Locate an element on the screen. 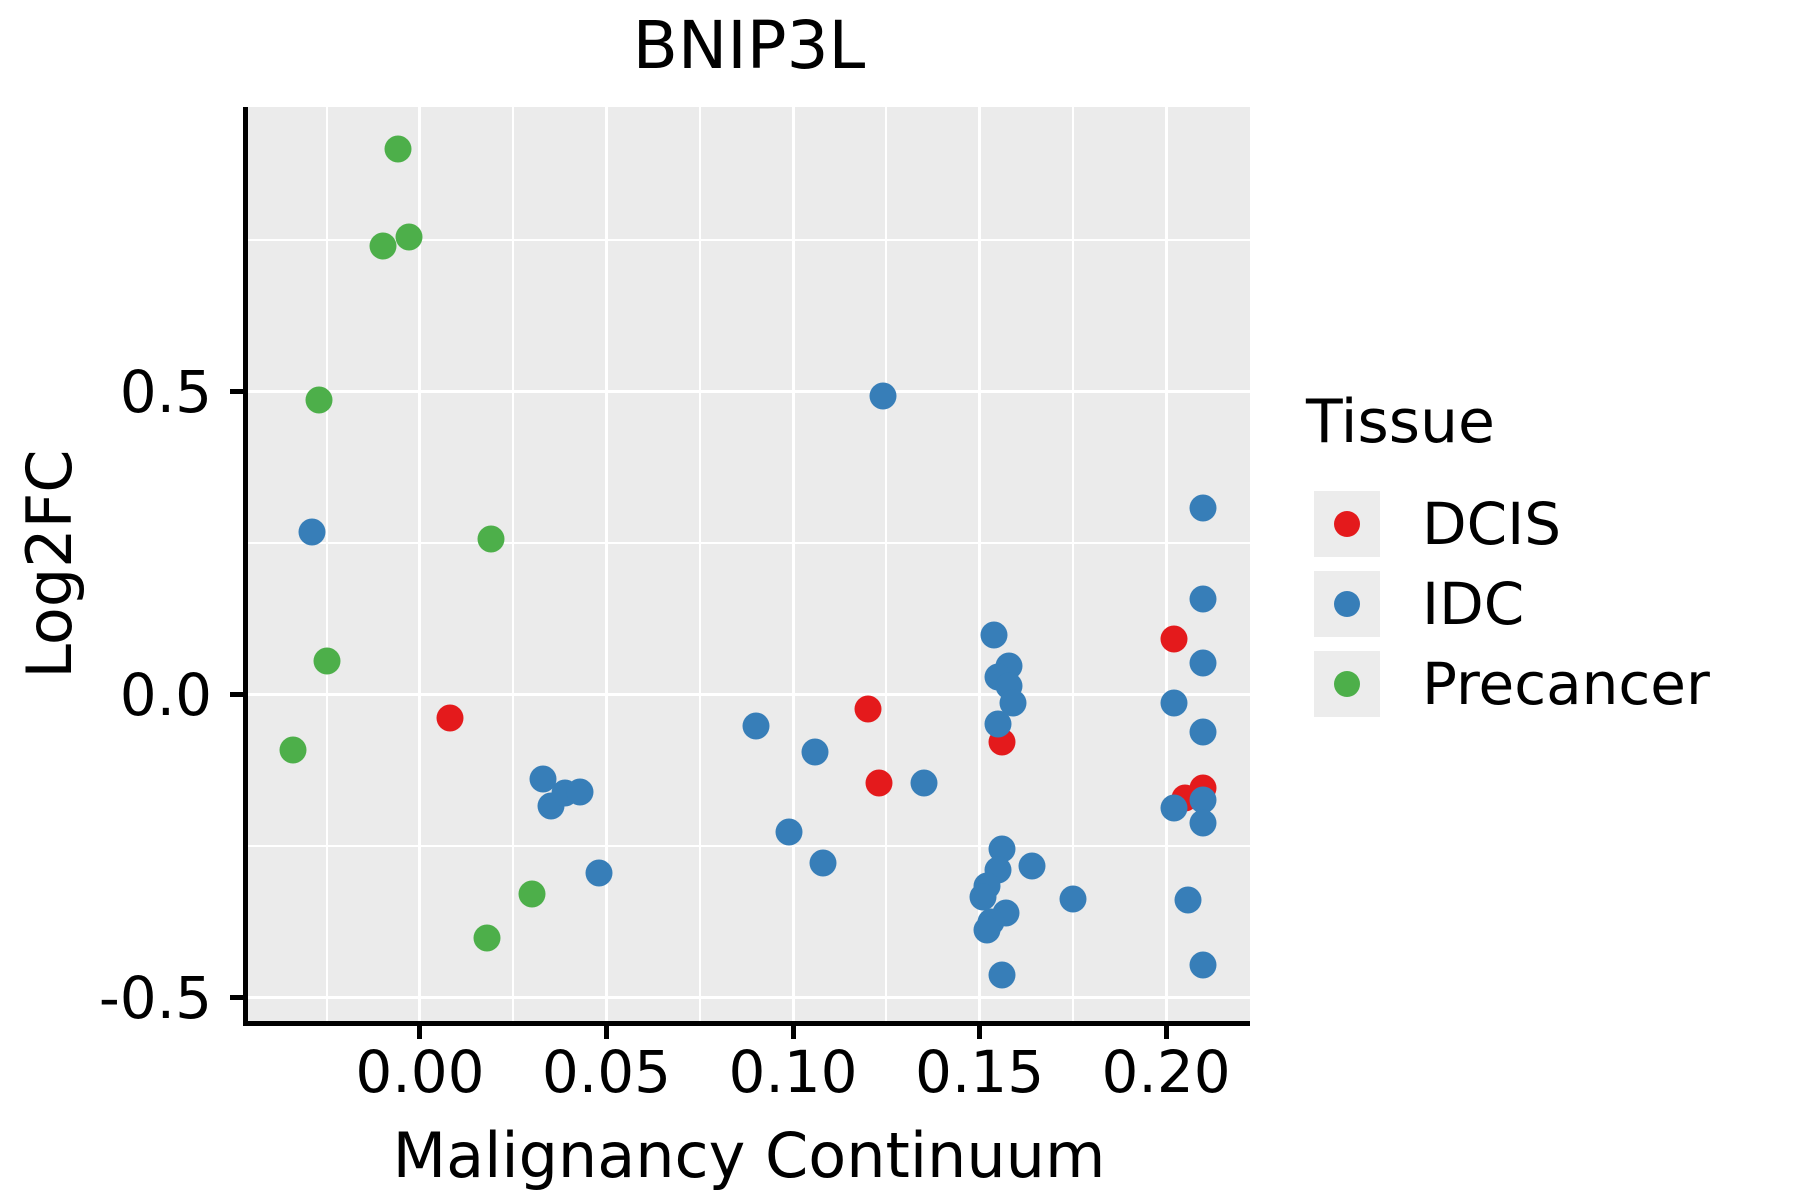 The height and width of the screenshot is (1200, 1800). legend-row-dcis: DCIS is located at coordinates (1508, 524).